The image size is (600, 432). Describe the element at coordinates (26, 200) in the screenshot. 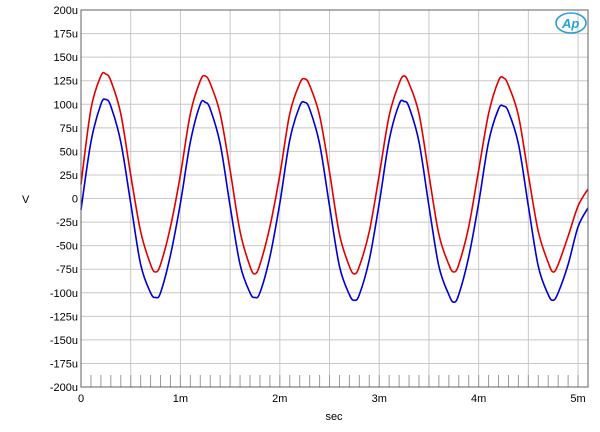

I see `y-axis-label: V` at that location.